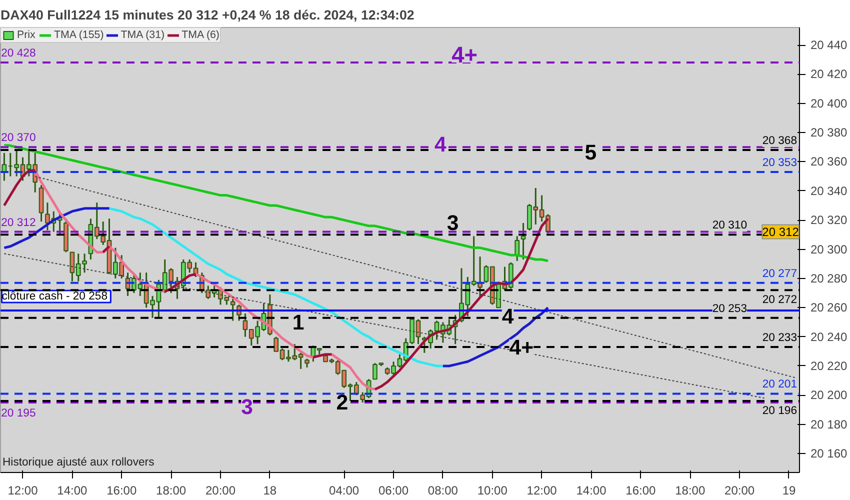 This screenshot has width=850, height=500. What do you see at coordinates (18, 54) in the screenshot?
I see `ref-line-label: 20 428` at bounding box center [18, 54].